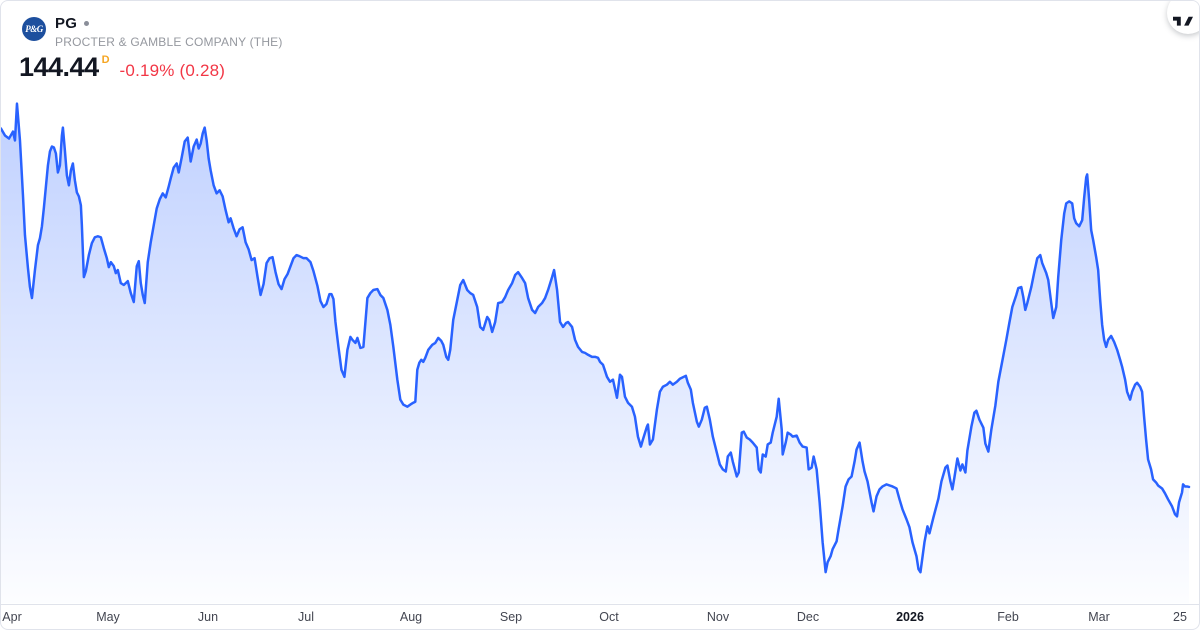  Describe the element at coordinates (66, 23) in the screenshot. I see `ticker-symbol: PG` at that location.